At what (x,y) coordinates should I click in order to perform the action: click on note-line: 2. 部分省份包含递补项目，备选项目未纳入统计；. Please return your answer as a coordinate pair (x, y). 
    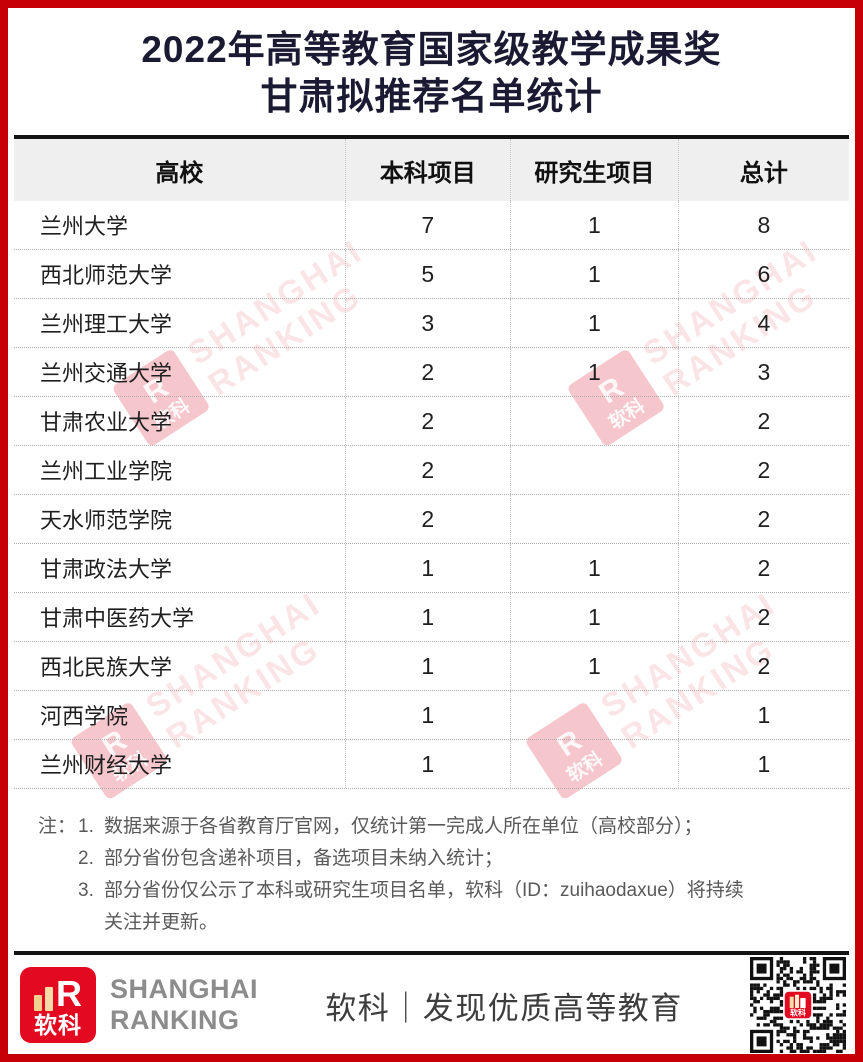
    Looking at the image, I should click on (463, 859).